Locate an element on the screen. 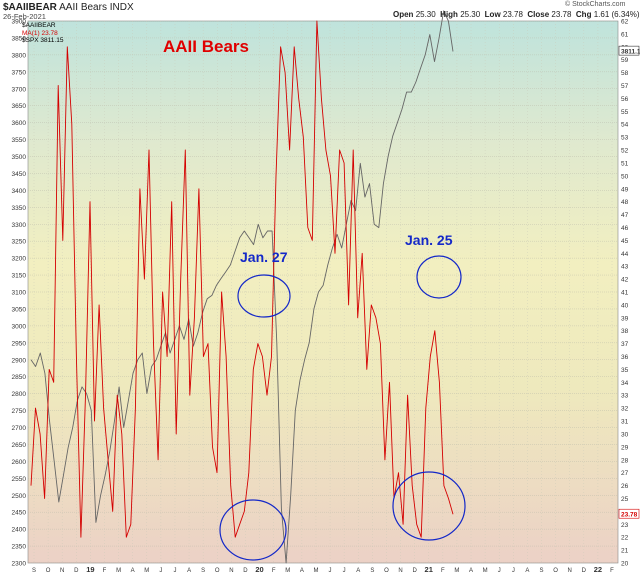  right-tick-label: 23 is located at coordinates (625, 525).